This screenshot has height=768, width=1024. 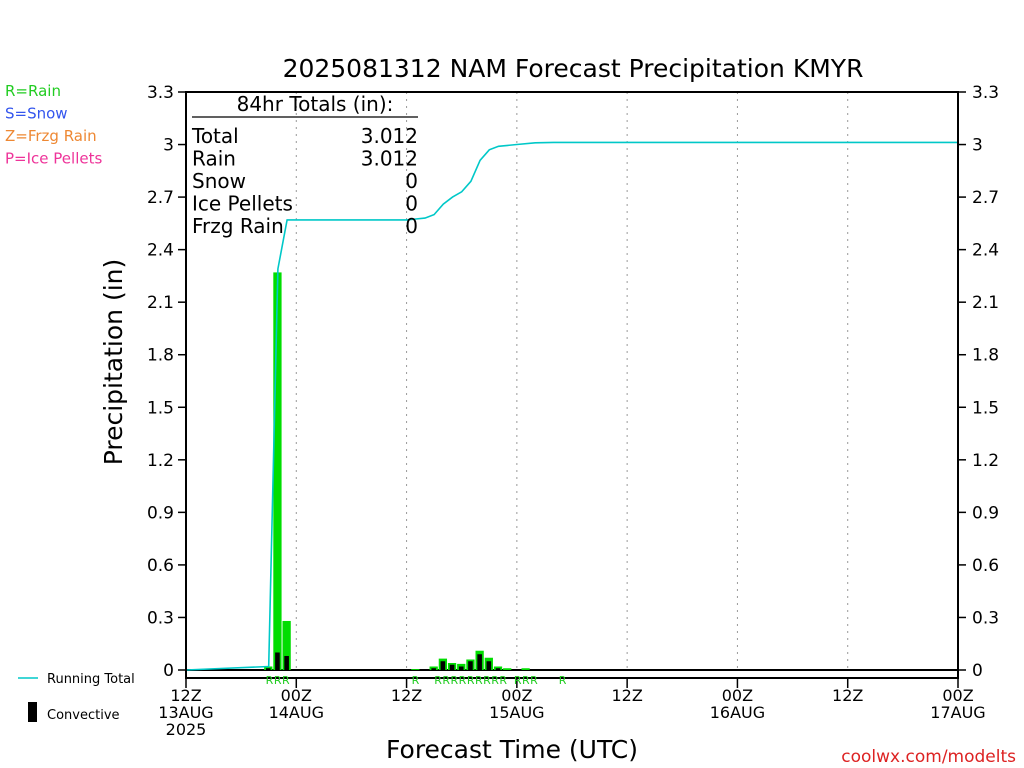 What do you see at coordinates (83, 715) in the screenshot?
I see `convective-legend-label: Convective` at bounding box center [83, 715].